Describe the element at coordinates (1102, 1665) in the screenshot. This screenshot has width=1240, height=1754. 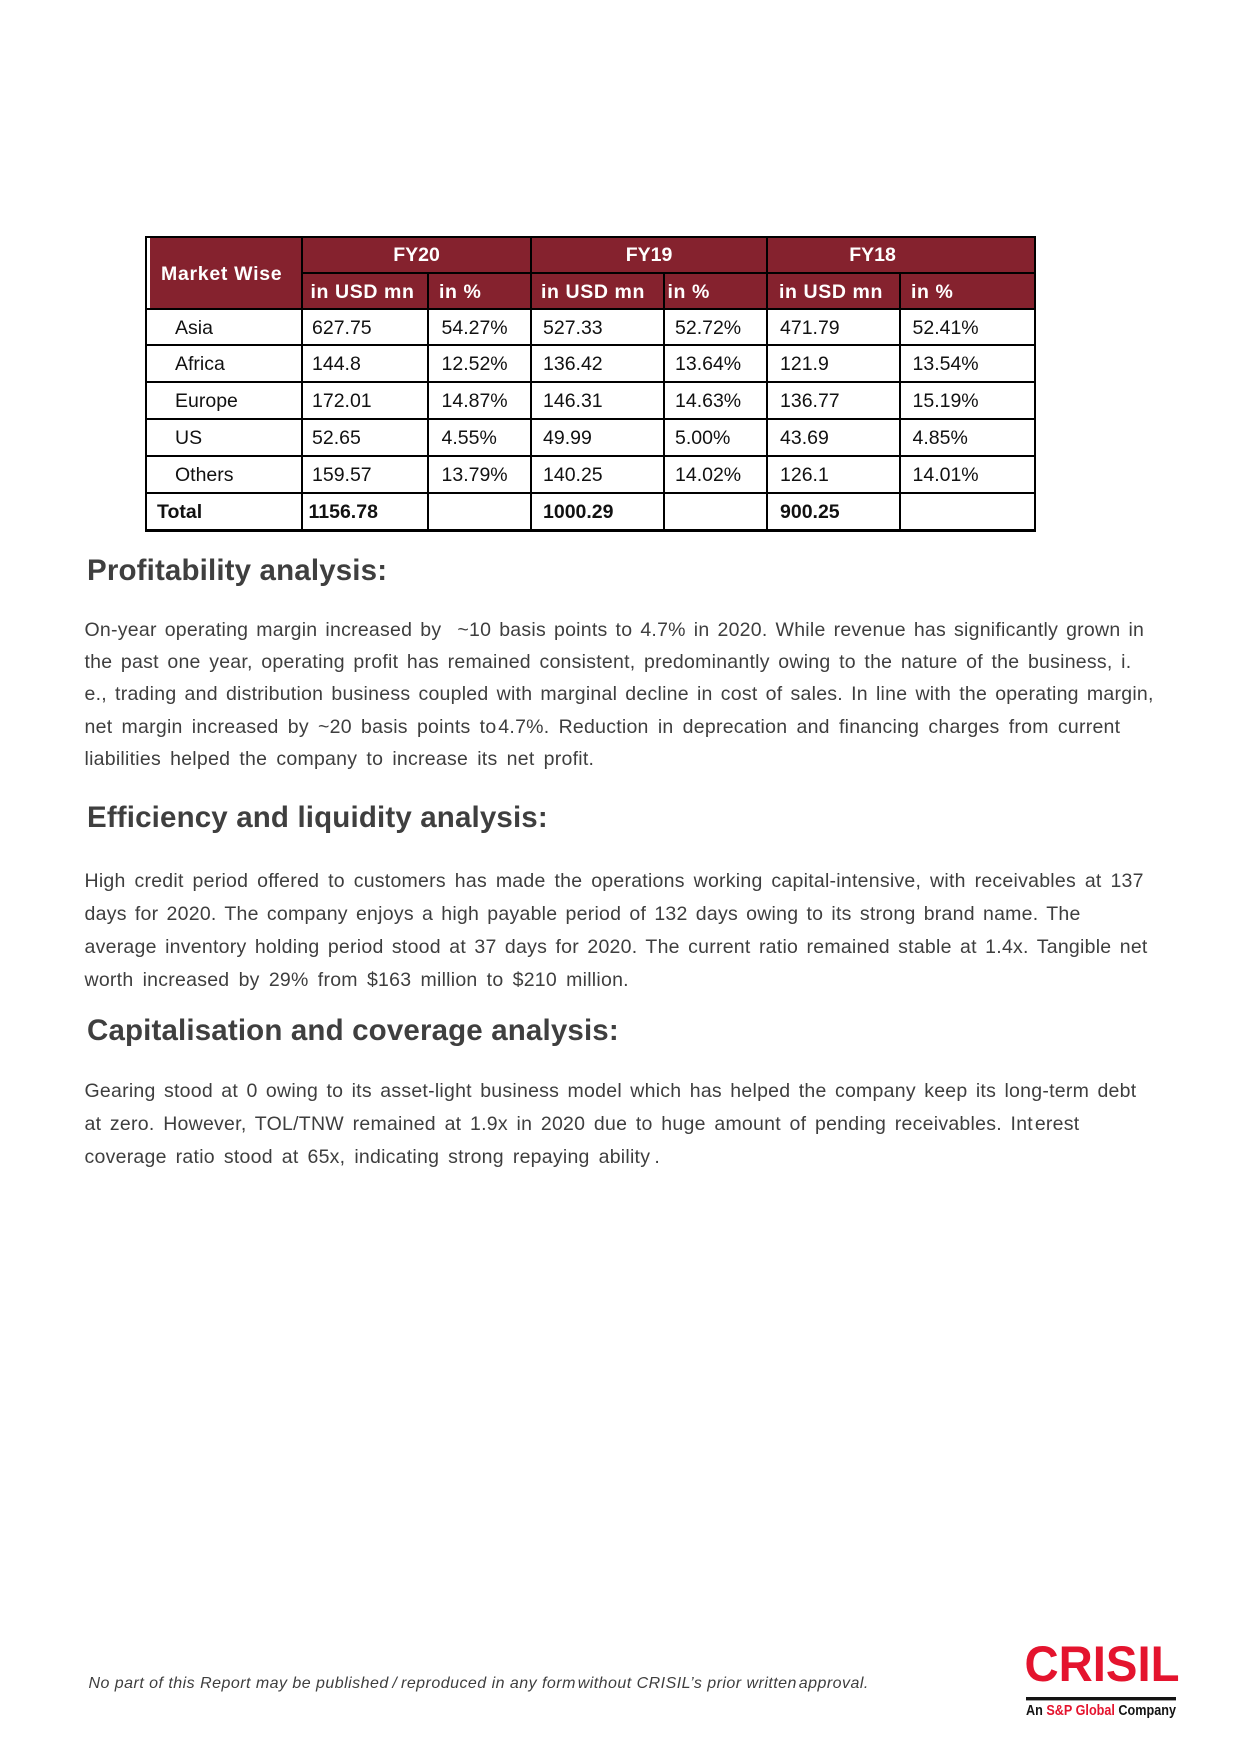
I see `svg-text: CRISIL` at that location.